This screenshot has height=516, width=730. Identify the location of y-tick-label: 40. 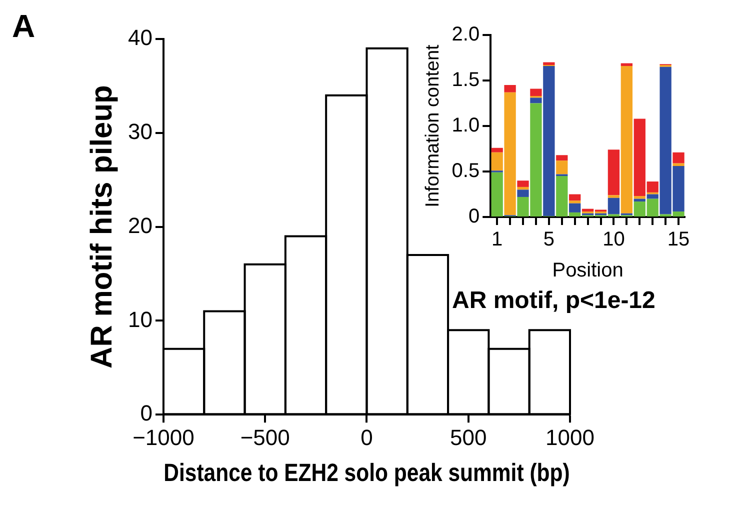
(140, 37).